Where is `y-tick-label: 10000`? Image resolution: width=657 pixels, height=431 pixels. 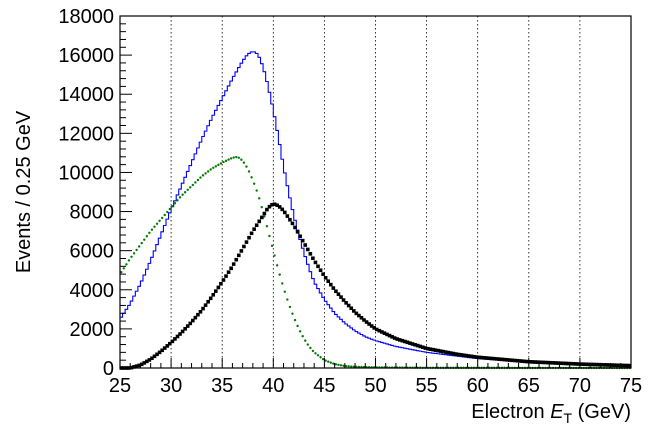 y-tick-label: 10000 is located at coordinates (86, 173).